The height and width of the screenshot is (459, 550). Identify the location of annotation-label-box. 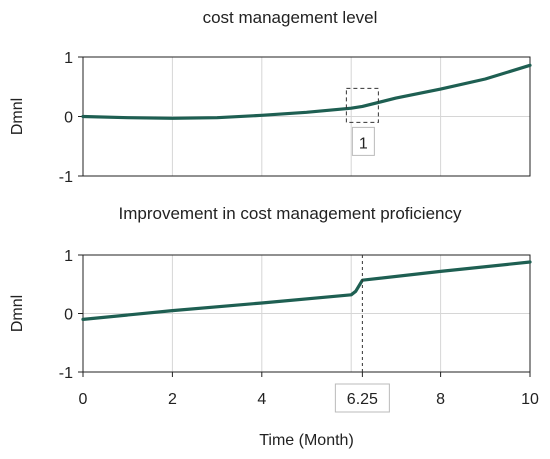
(363, 141).